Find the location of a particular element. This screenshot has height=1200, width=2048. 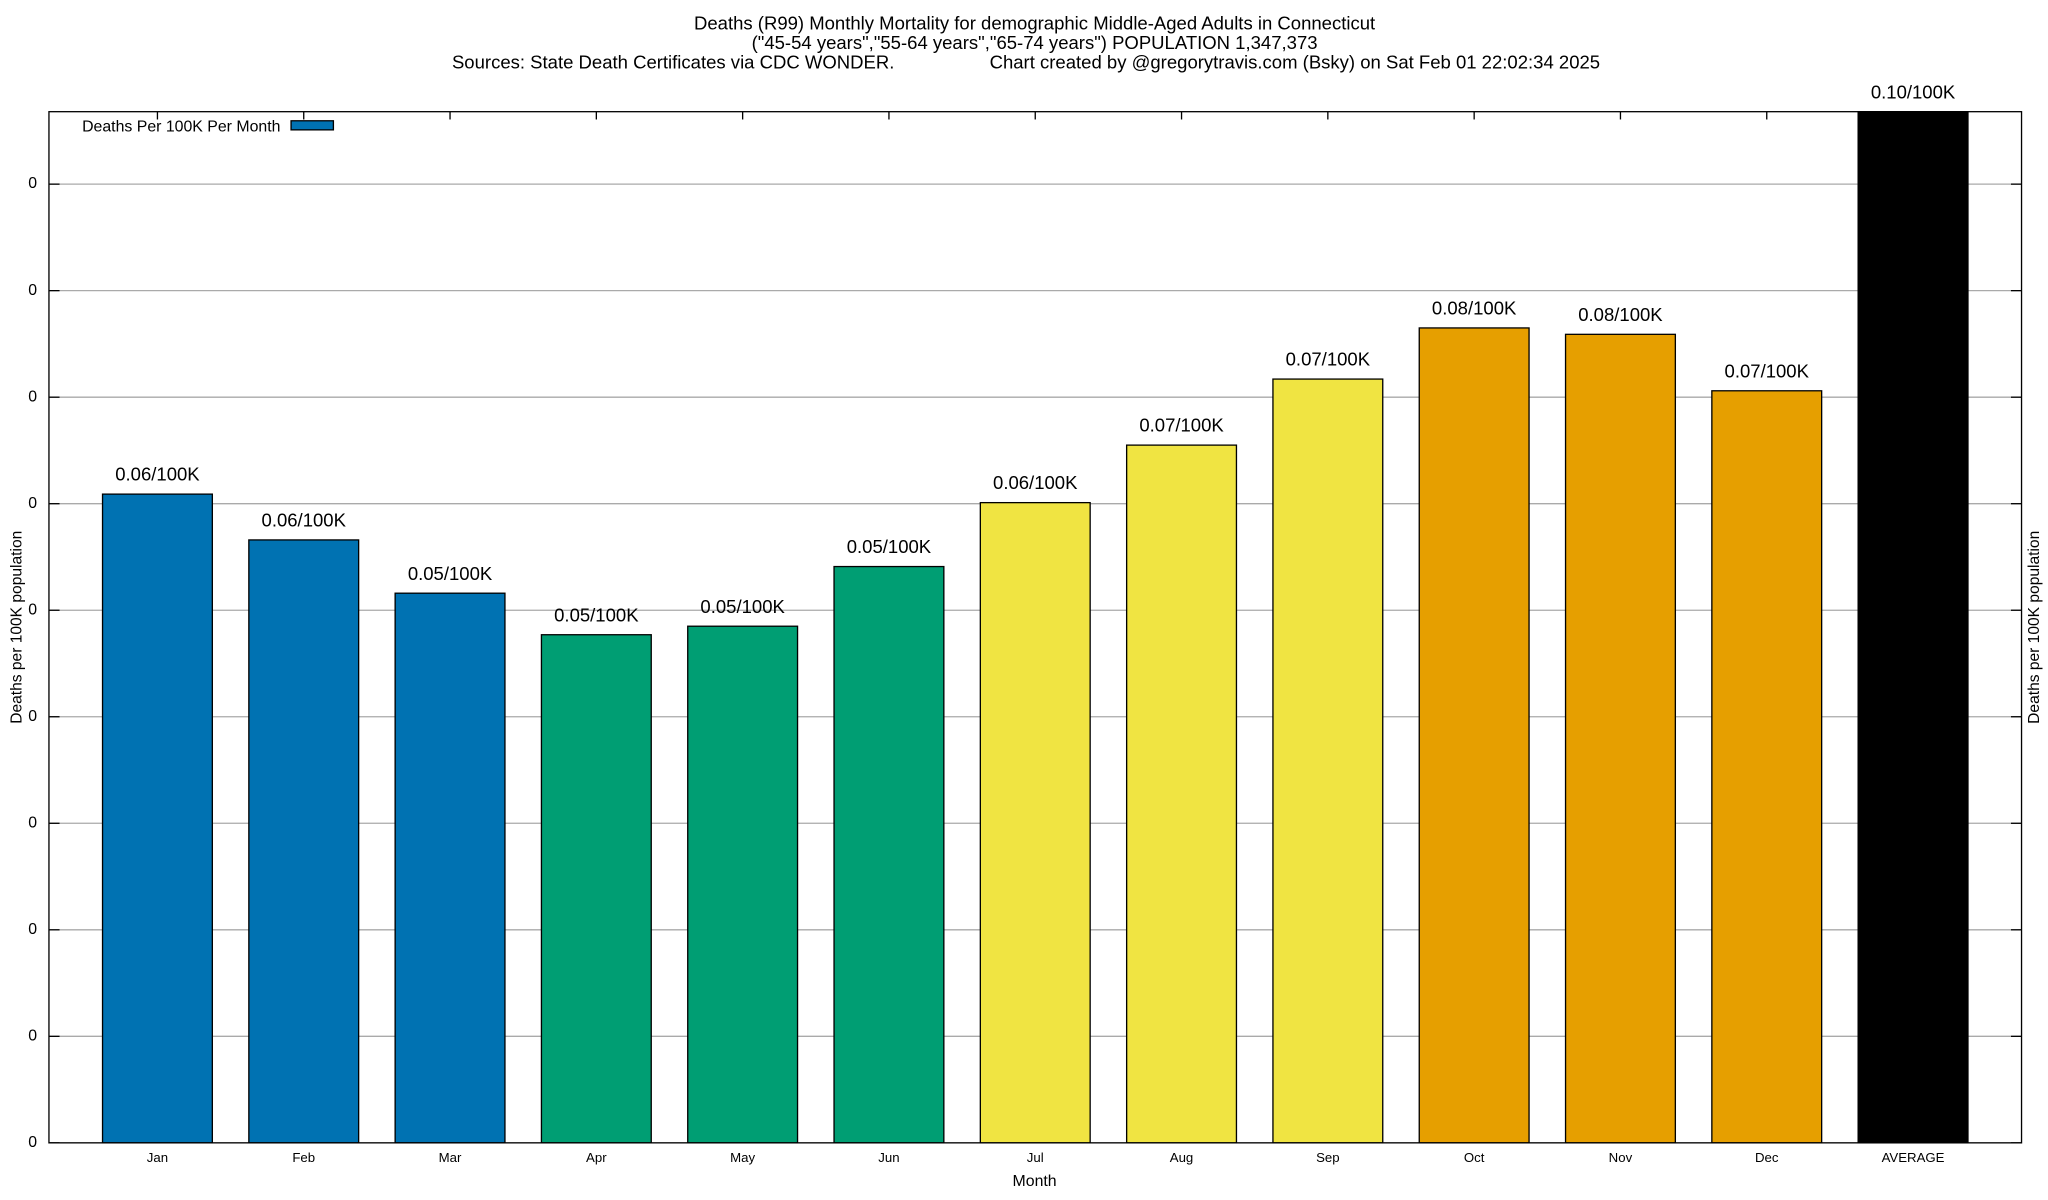

x-tick-label: Jul is located at coordinates (1035, 1157).